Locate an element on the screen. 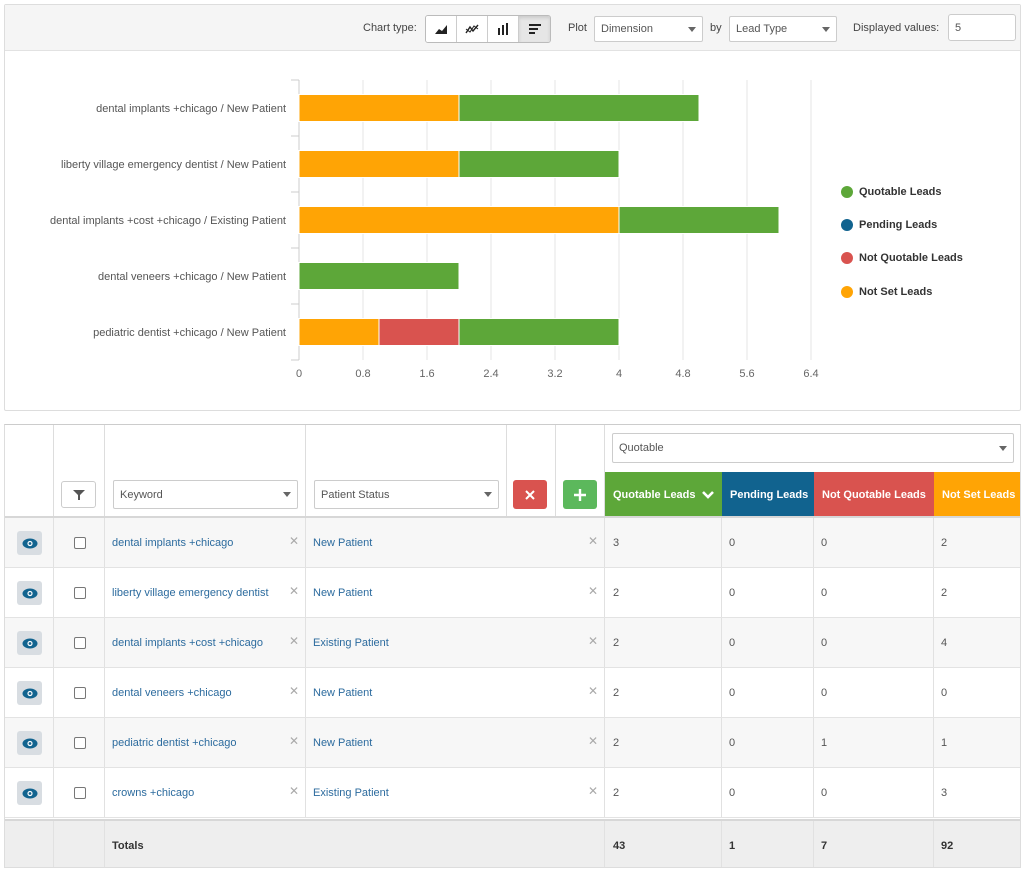 This screenshot has height=872, width=1024. y-category-label: dental veneers +chicago / New Patient is located at coordinates (192, 277).